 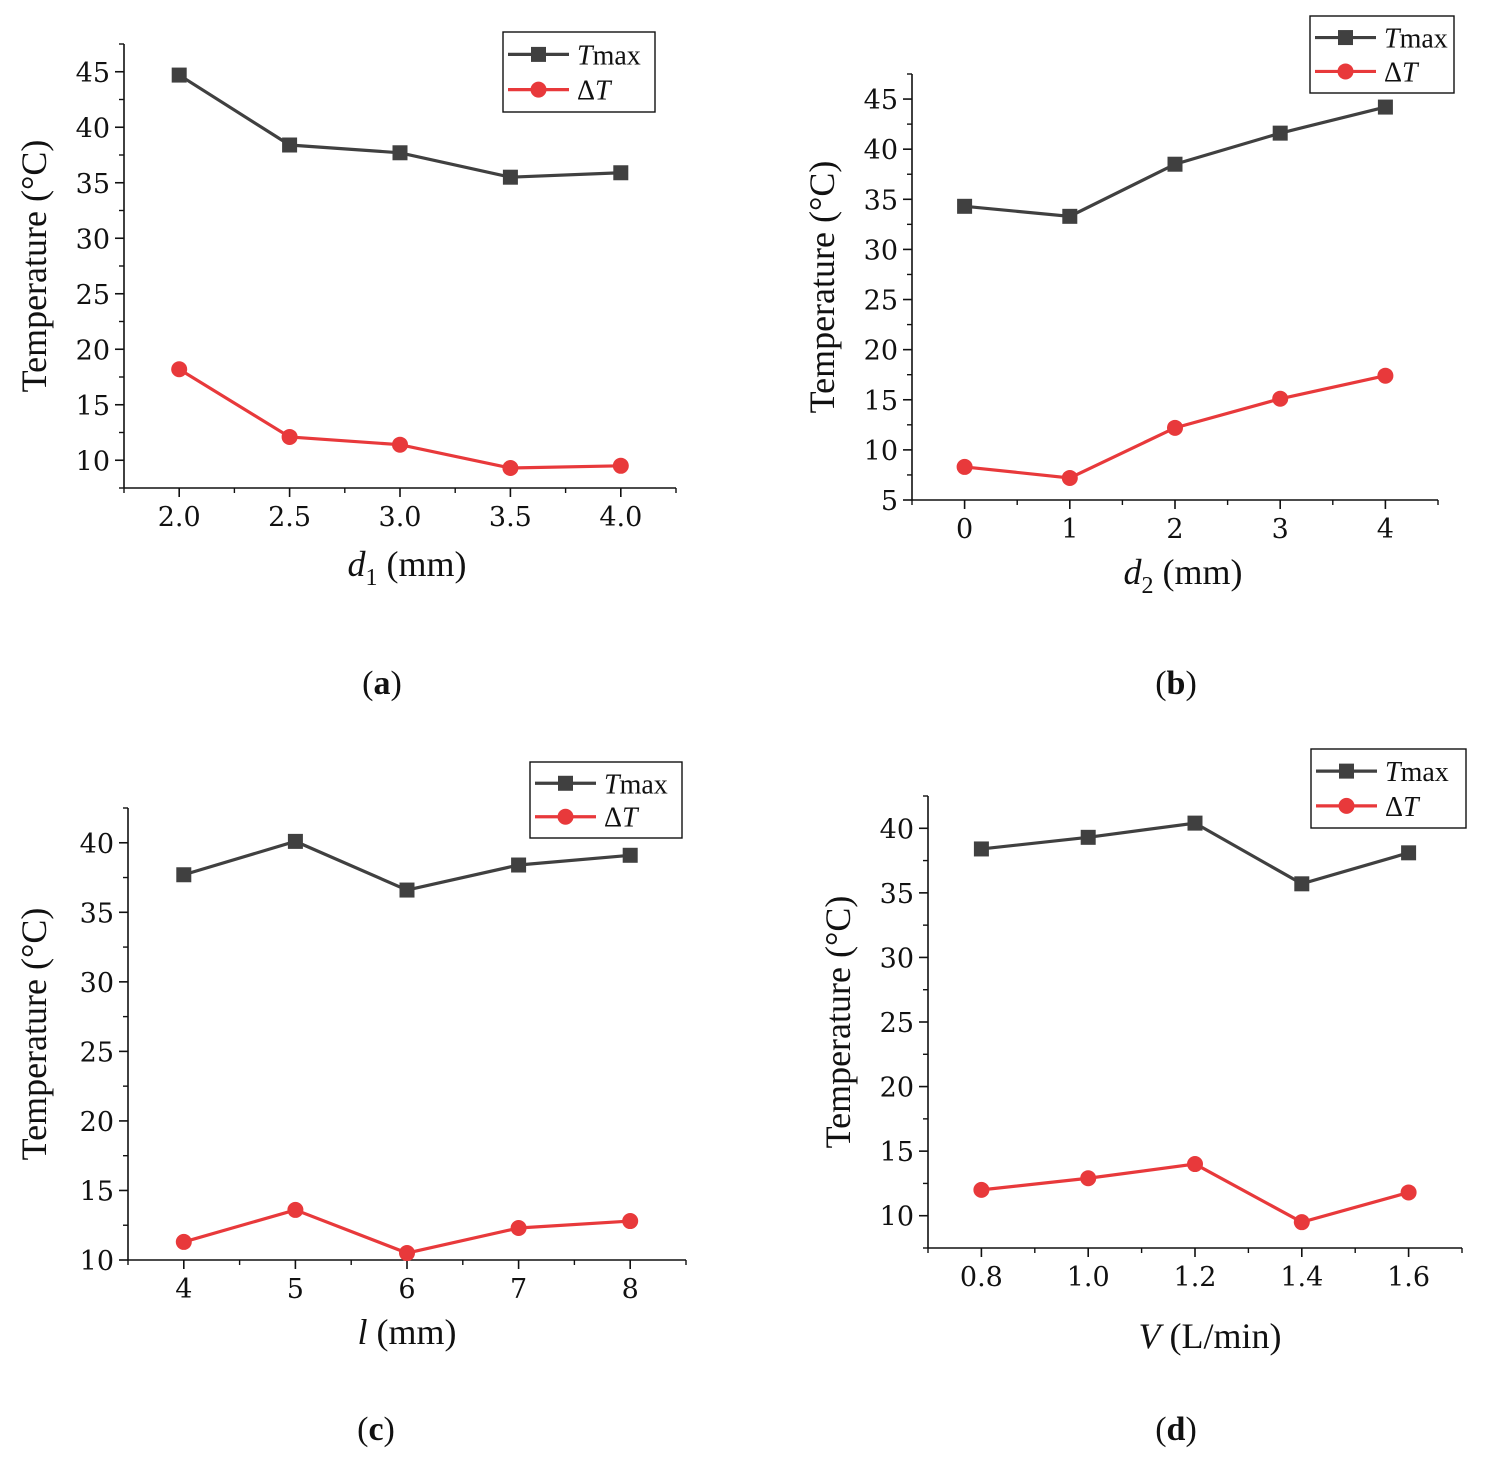 I want to click on panel-caption: (c), so click(x=376, y=1429).